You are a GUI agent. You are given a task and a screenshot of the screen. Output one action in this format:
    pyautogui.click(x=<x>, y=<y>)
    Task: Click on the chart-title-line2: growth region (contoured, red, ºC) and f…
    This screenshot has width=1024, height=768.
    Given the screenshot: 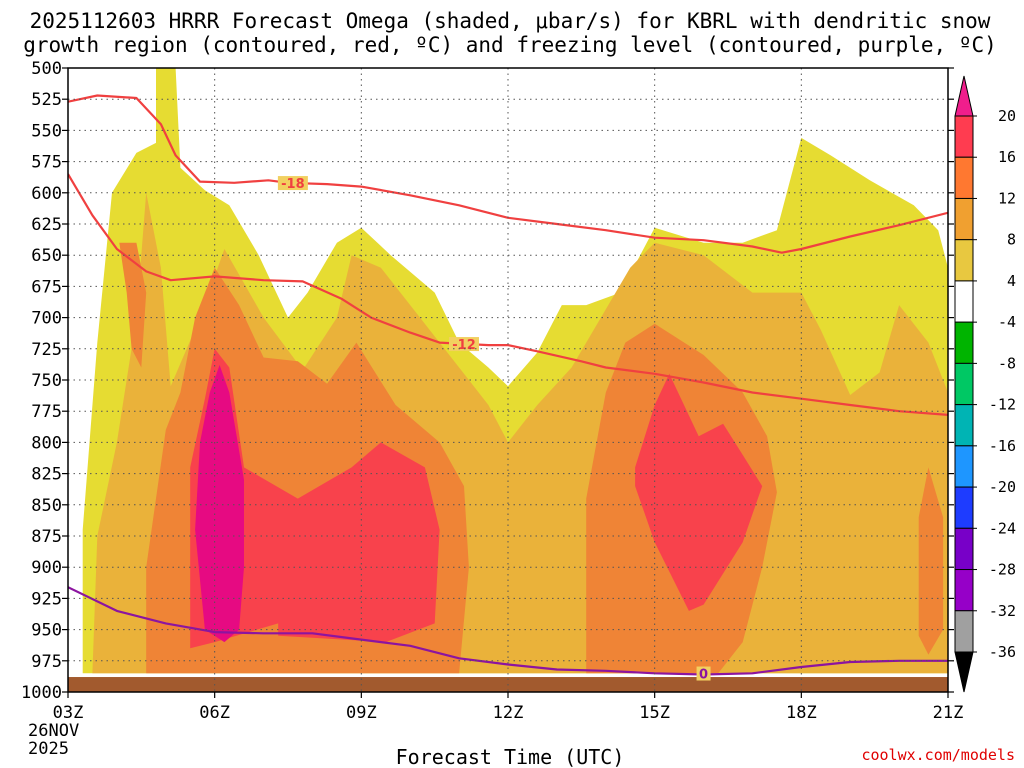 What is the action you would take?
    pyautogui.click(x=510, y=45)
    